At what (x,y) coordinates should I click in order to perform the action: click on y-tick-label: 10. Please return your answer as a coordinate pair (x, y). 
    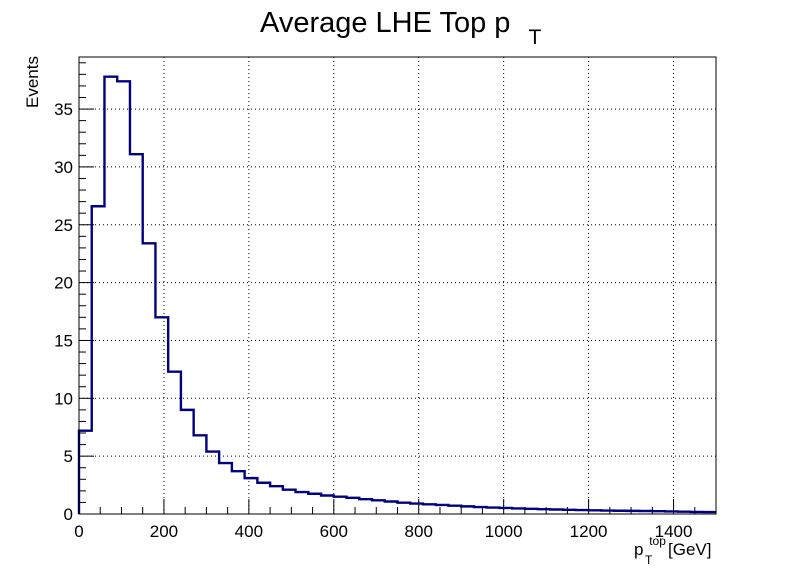
    Looking at the image, I should click on (63, 398).